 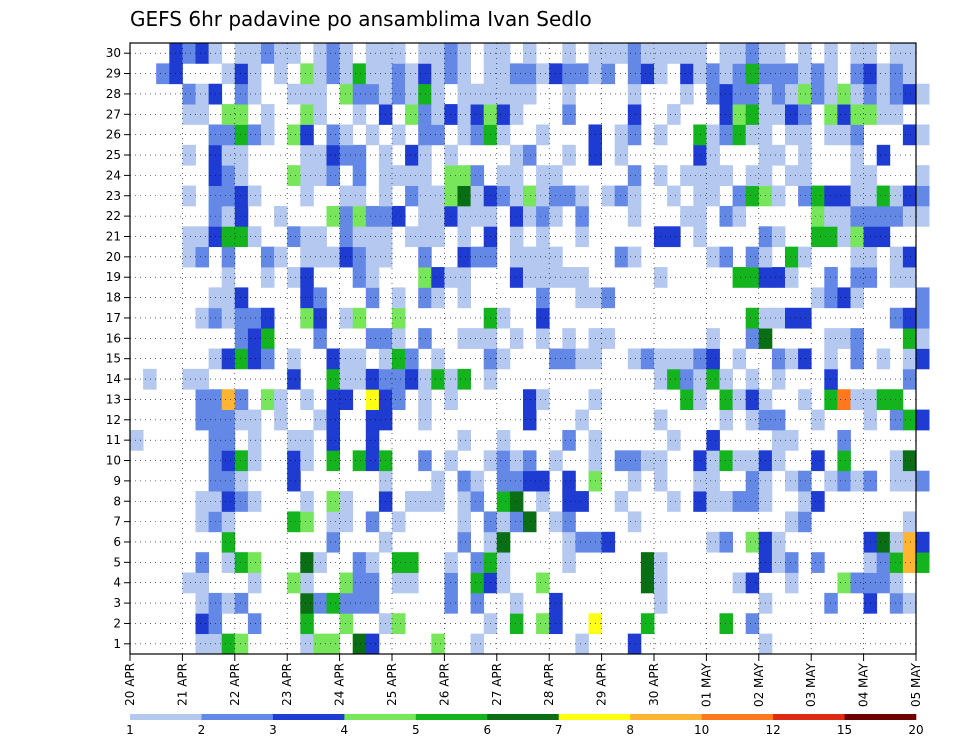 What do you see at coordinates (559, 730) in the screenshot?
I see `legend-label: 7` at bounding box center [559, 730].